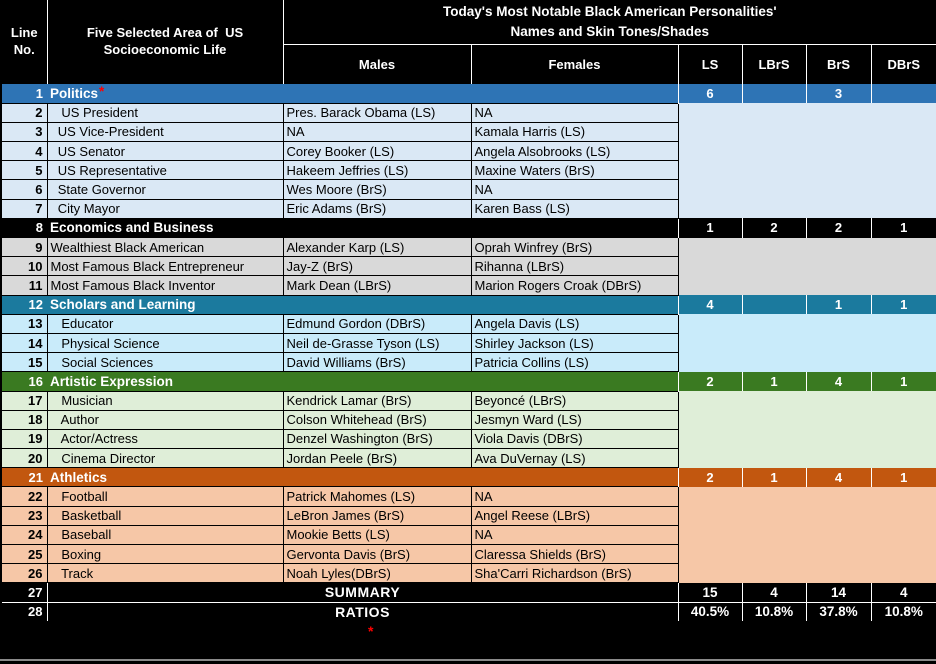 Image resolution: width=936 pixels, height=664 pixels. Describe the element at coordinates (24, 266) in the screenshot. I see `line-number-cell: 10` at that location.